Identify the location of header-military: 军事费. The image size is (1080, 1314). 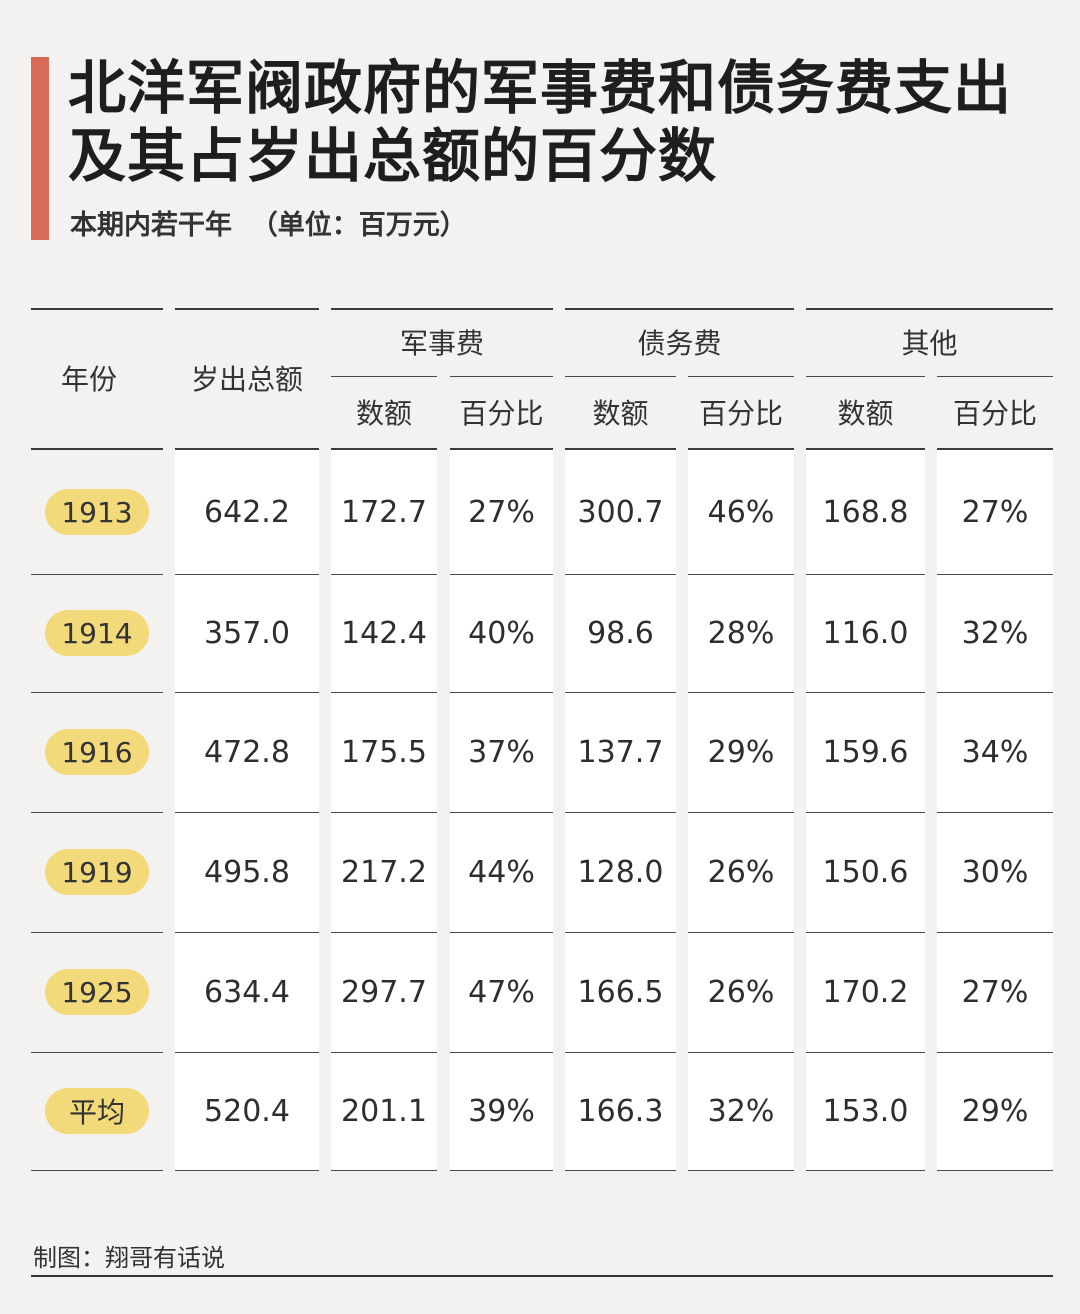
(441, 343).